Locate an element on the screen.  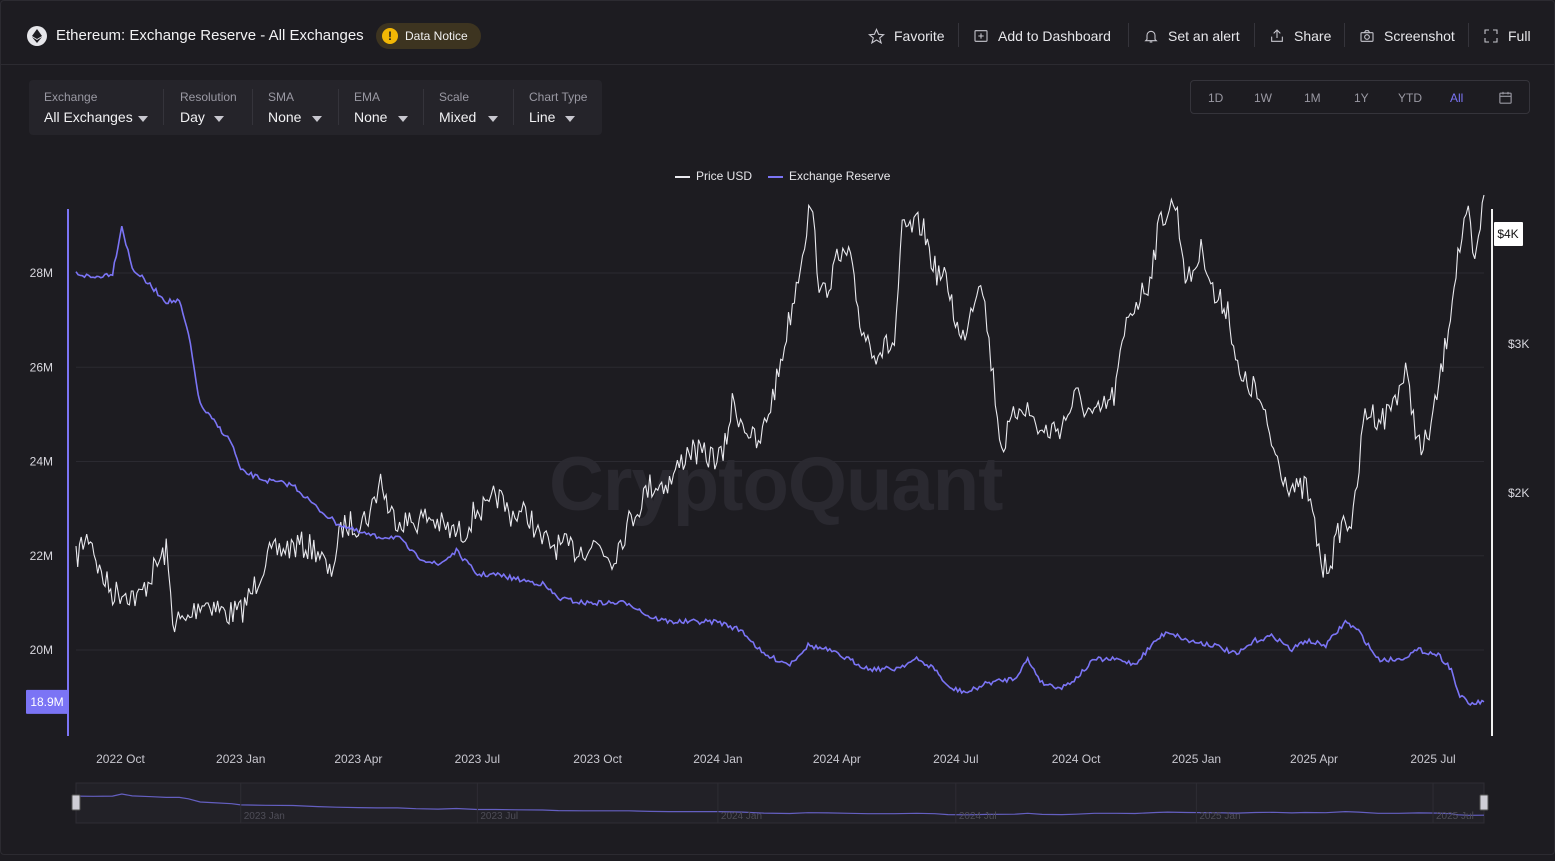
camera-icon is located at coordinates (1367, 36).